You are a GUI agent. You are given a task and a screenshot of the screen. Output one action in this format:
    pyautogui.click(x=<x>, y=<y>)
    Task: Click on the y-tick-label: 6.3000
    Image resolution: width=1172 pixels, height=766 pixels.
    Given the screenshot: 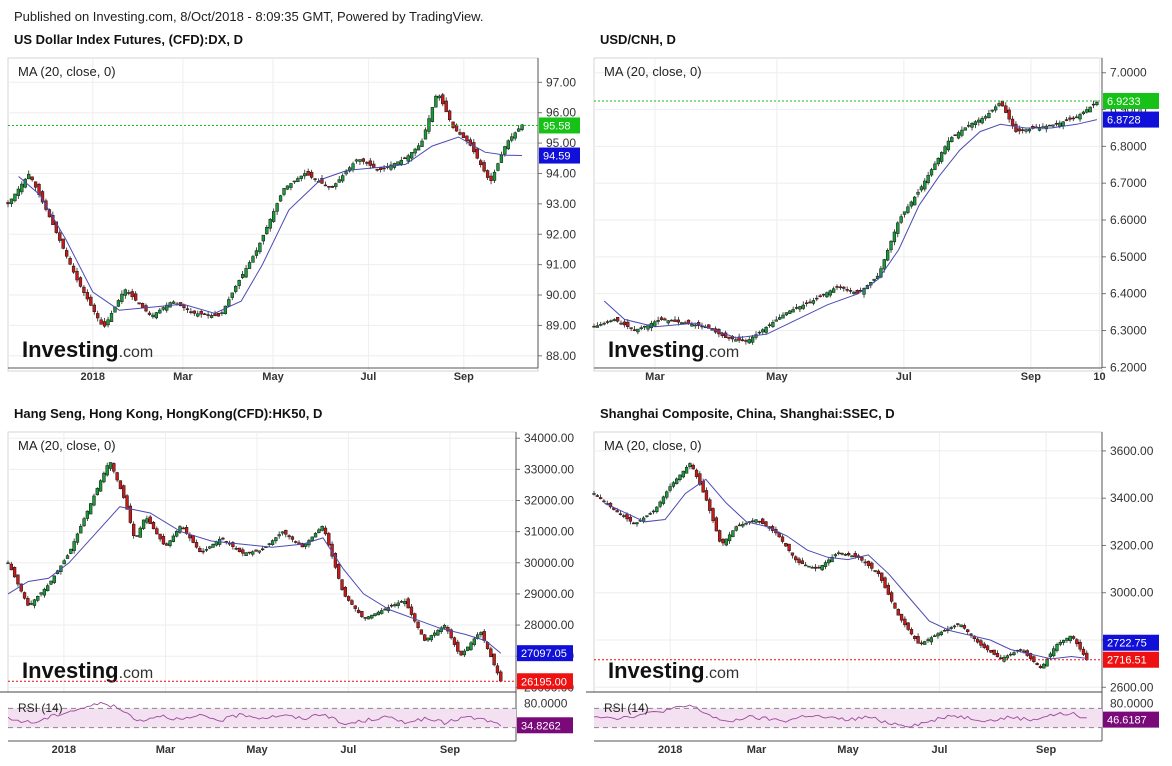 What is the action you would take?
    pyautogui.click(x=1128, y=330)
    